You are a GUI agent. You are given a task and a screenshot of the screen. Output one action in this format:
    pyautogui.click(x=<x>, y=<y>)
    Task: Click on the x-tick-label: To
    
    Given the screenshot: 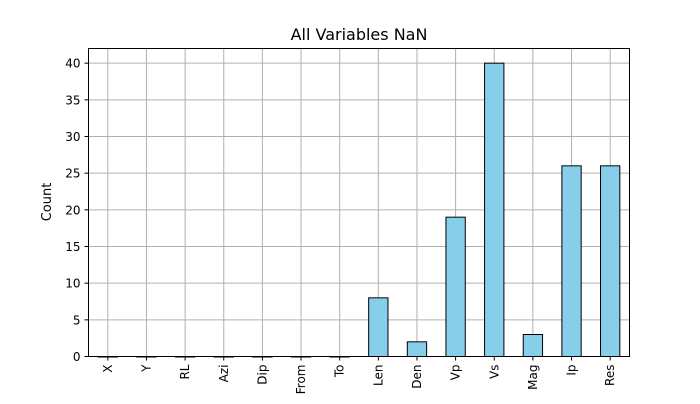 What is the action you would take?
    pyautogui.click(x=340, y=372)
    